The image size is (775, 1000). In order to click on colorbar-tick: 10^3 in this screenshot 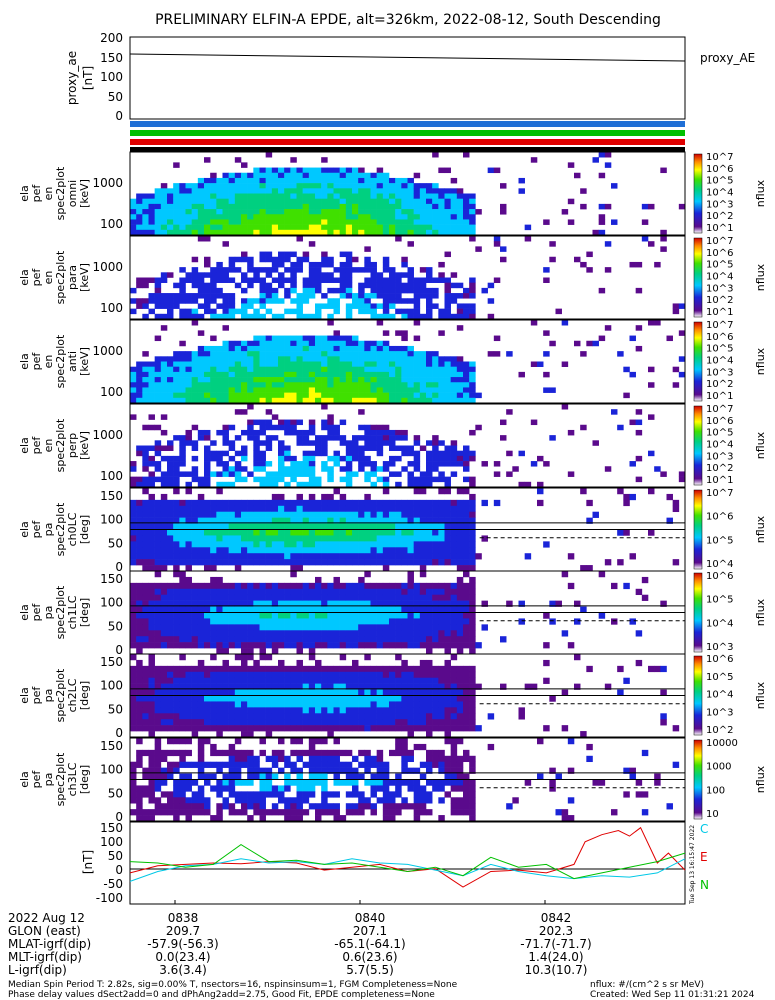, I will do `click(719, 288)`.